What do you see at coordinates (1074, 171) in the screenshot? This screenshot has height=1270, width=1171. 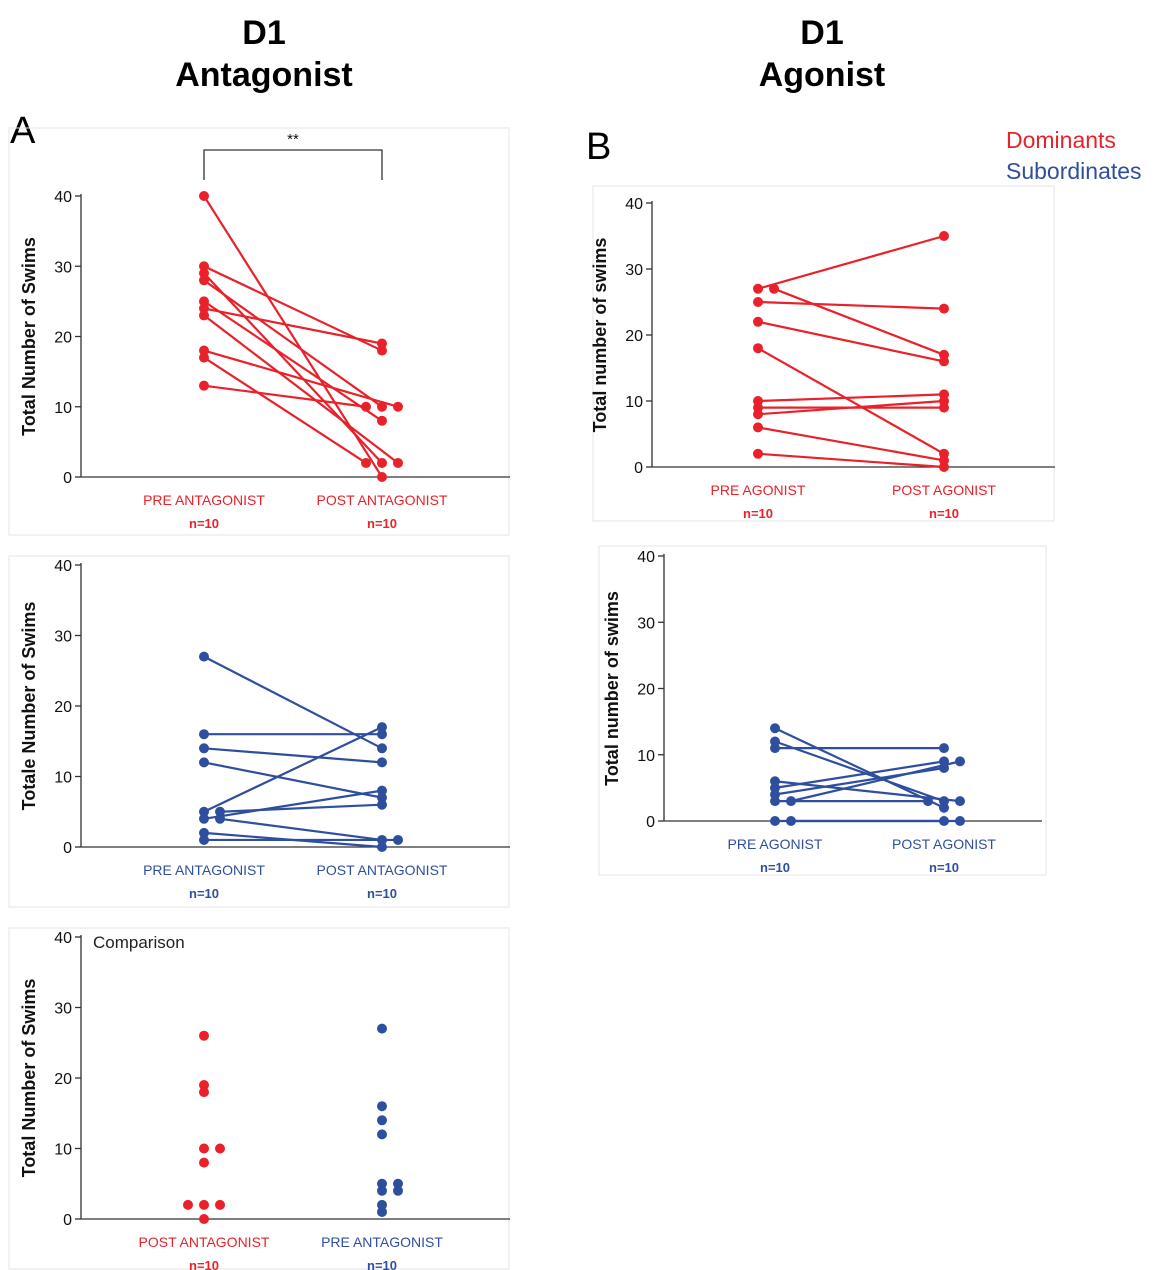 I see `legend-subordinates: Subordinates` at bounding box center [1074, 171].